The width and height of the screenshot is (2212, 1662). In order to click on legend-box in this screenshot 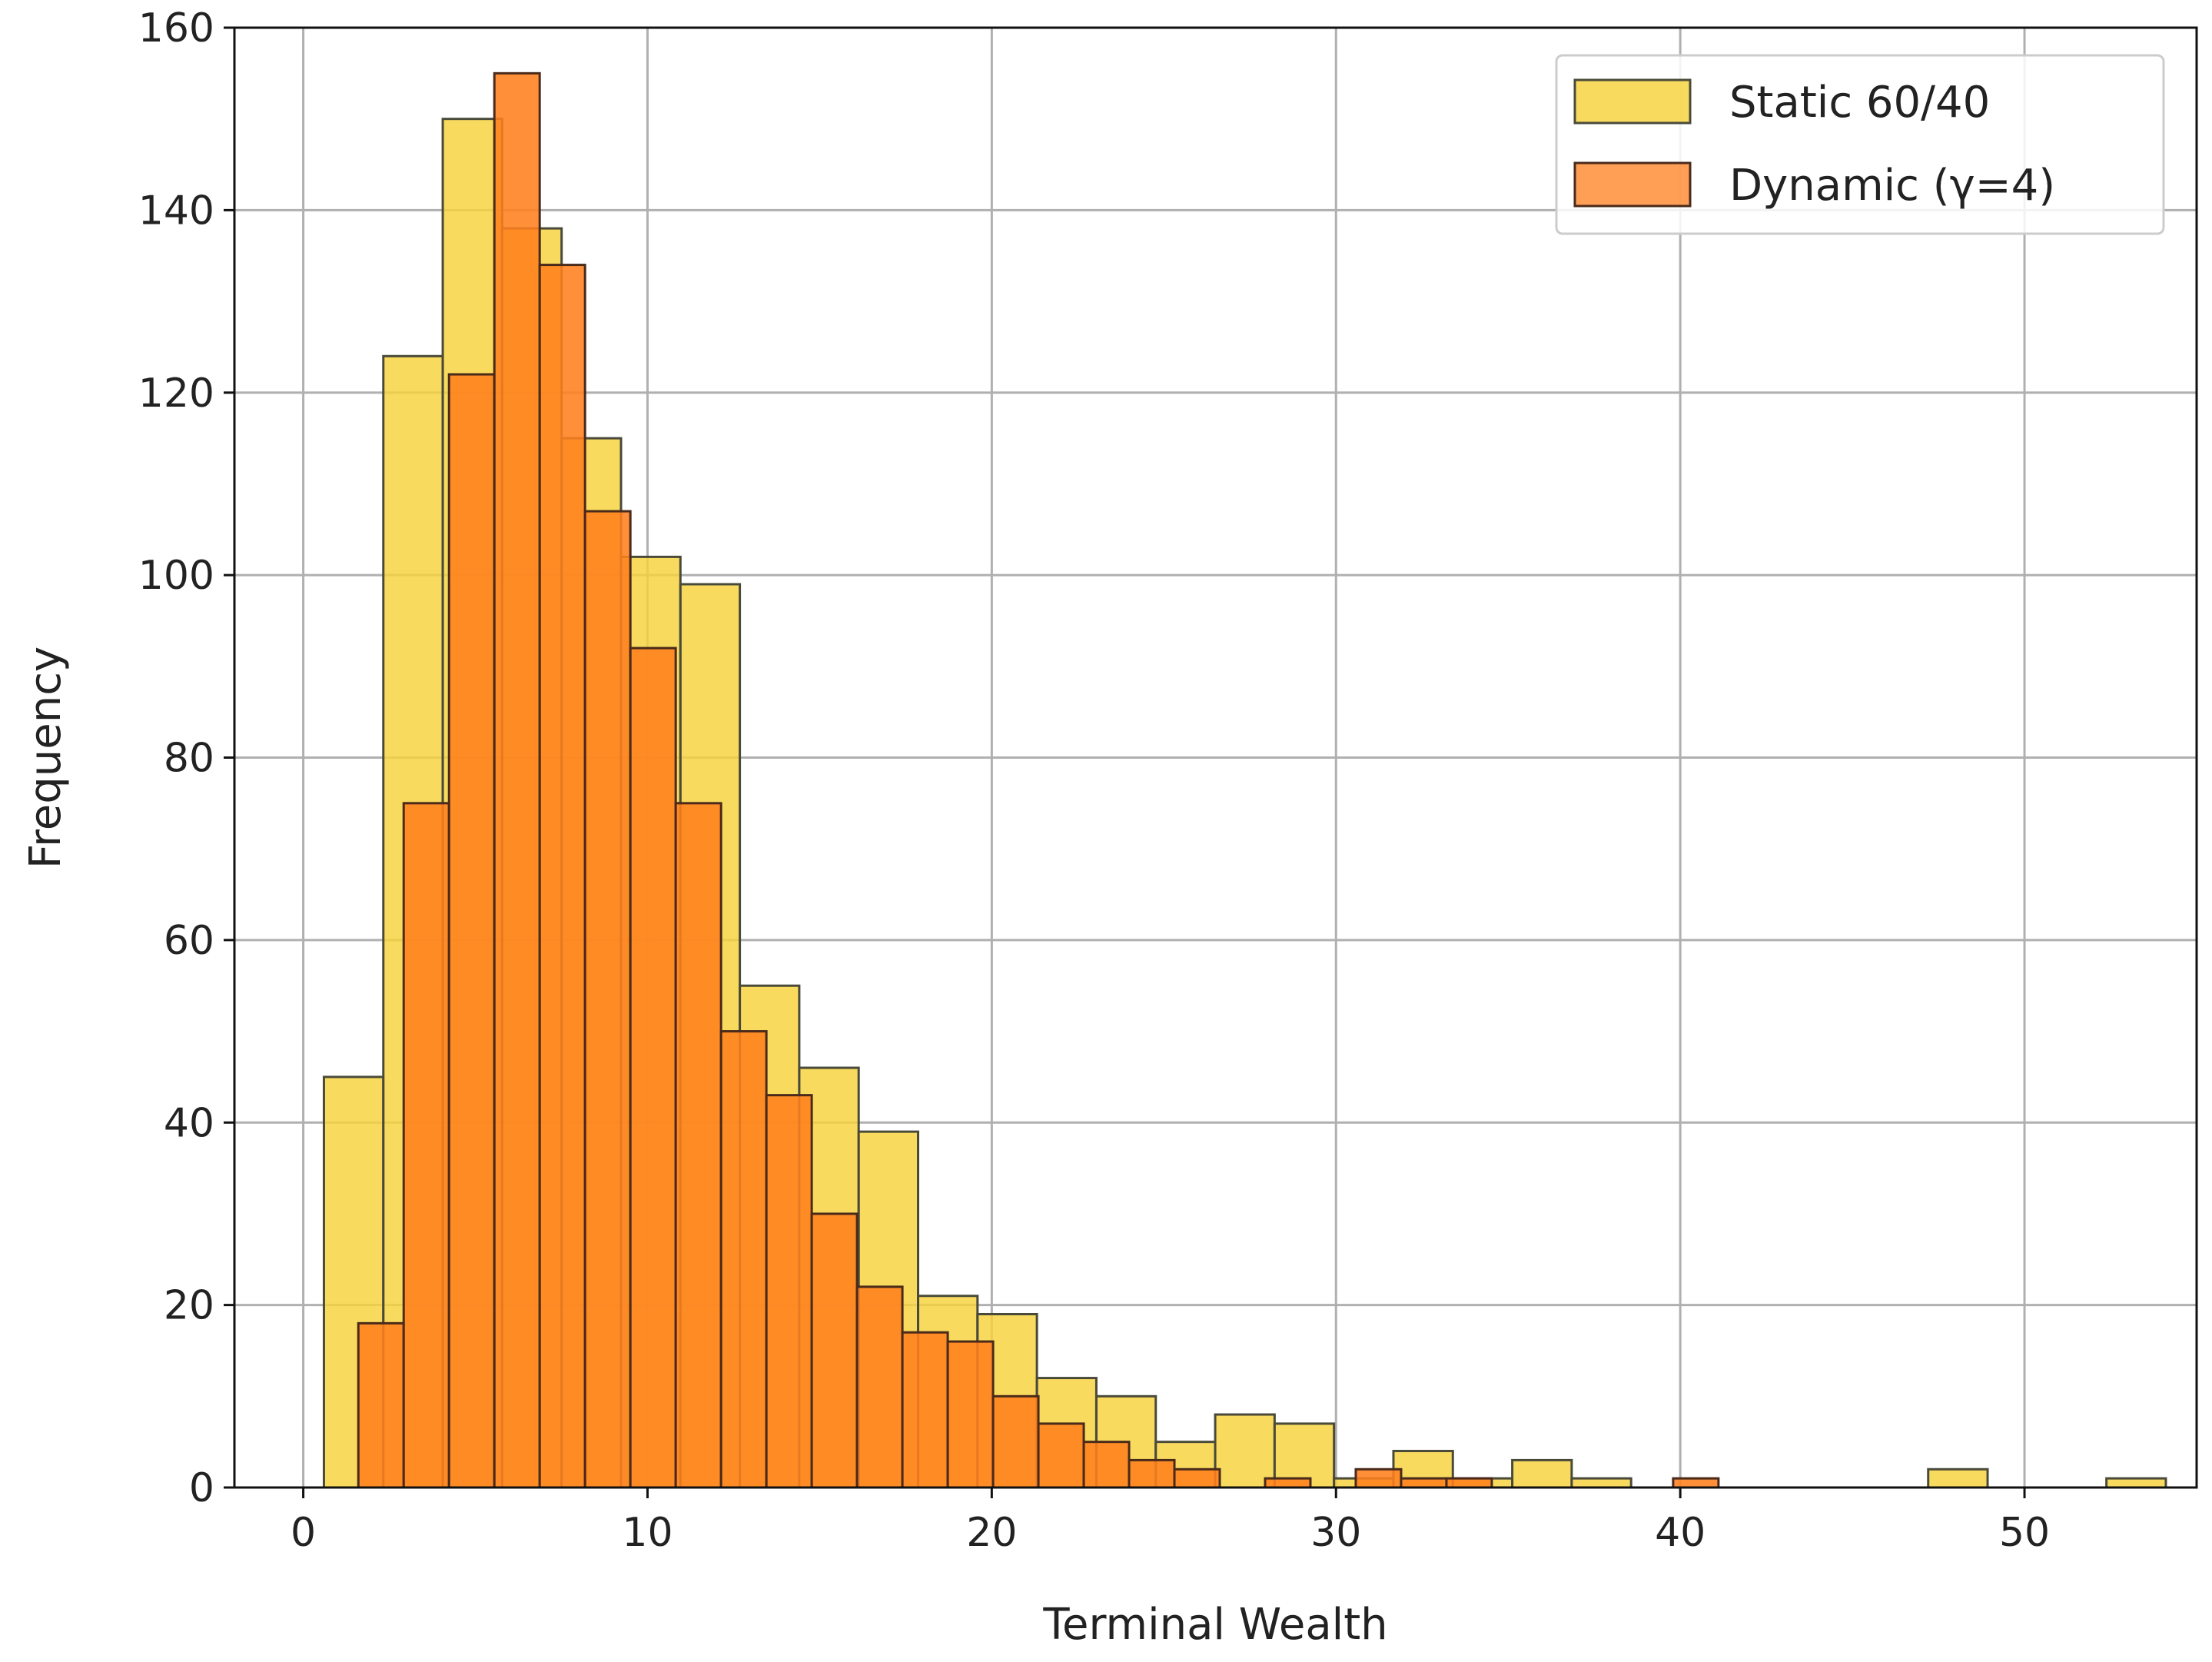, I will do `click(1860, 144)`.